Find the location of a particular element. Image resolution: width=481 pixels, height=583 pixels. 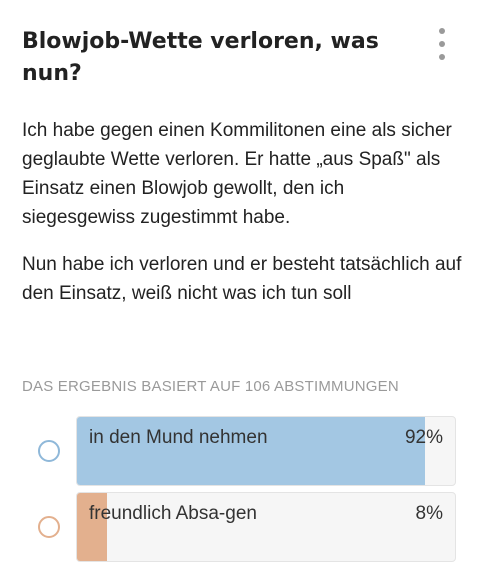

poll-option: in den Mund nehmen 92% is located at coordinates (247, 452).